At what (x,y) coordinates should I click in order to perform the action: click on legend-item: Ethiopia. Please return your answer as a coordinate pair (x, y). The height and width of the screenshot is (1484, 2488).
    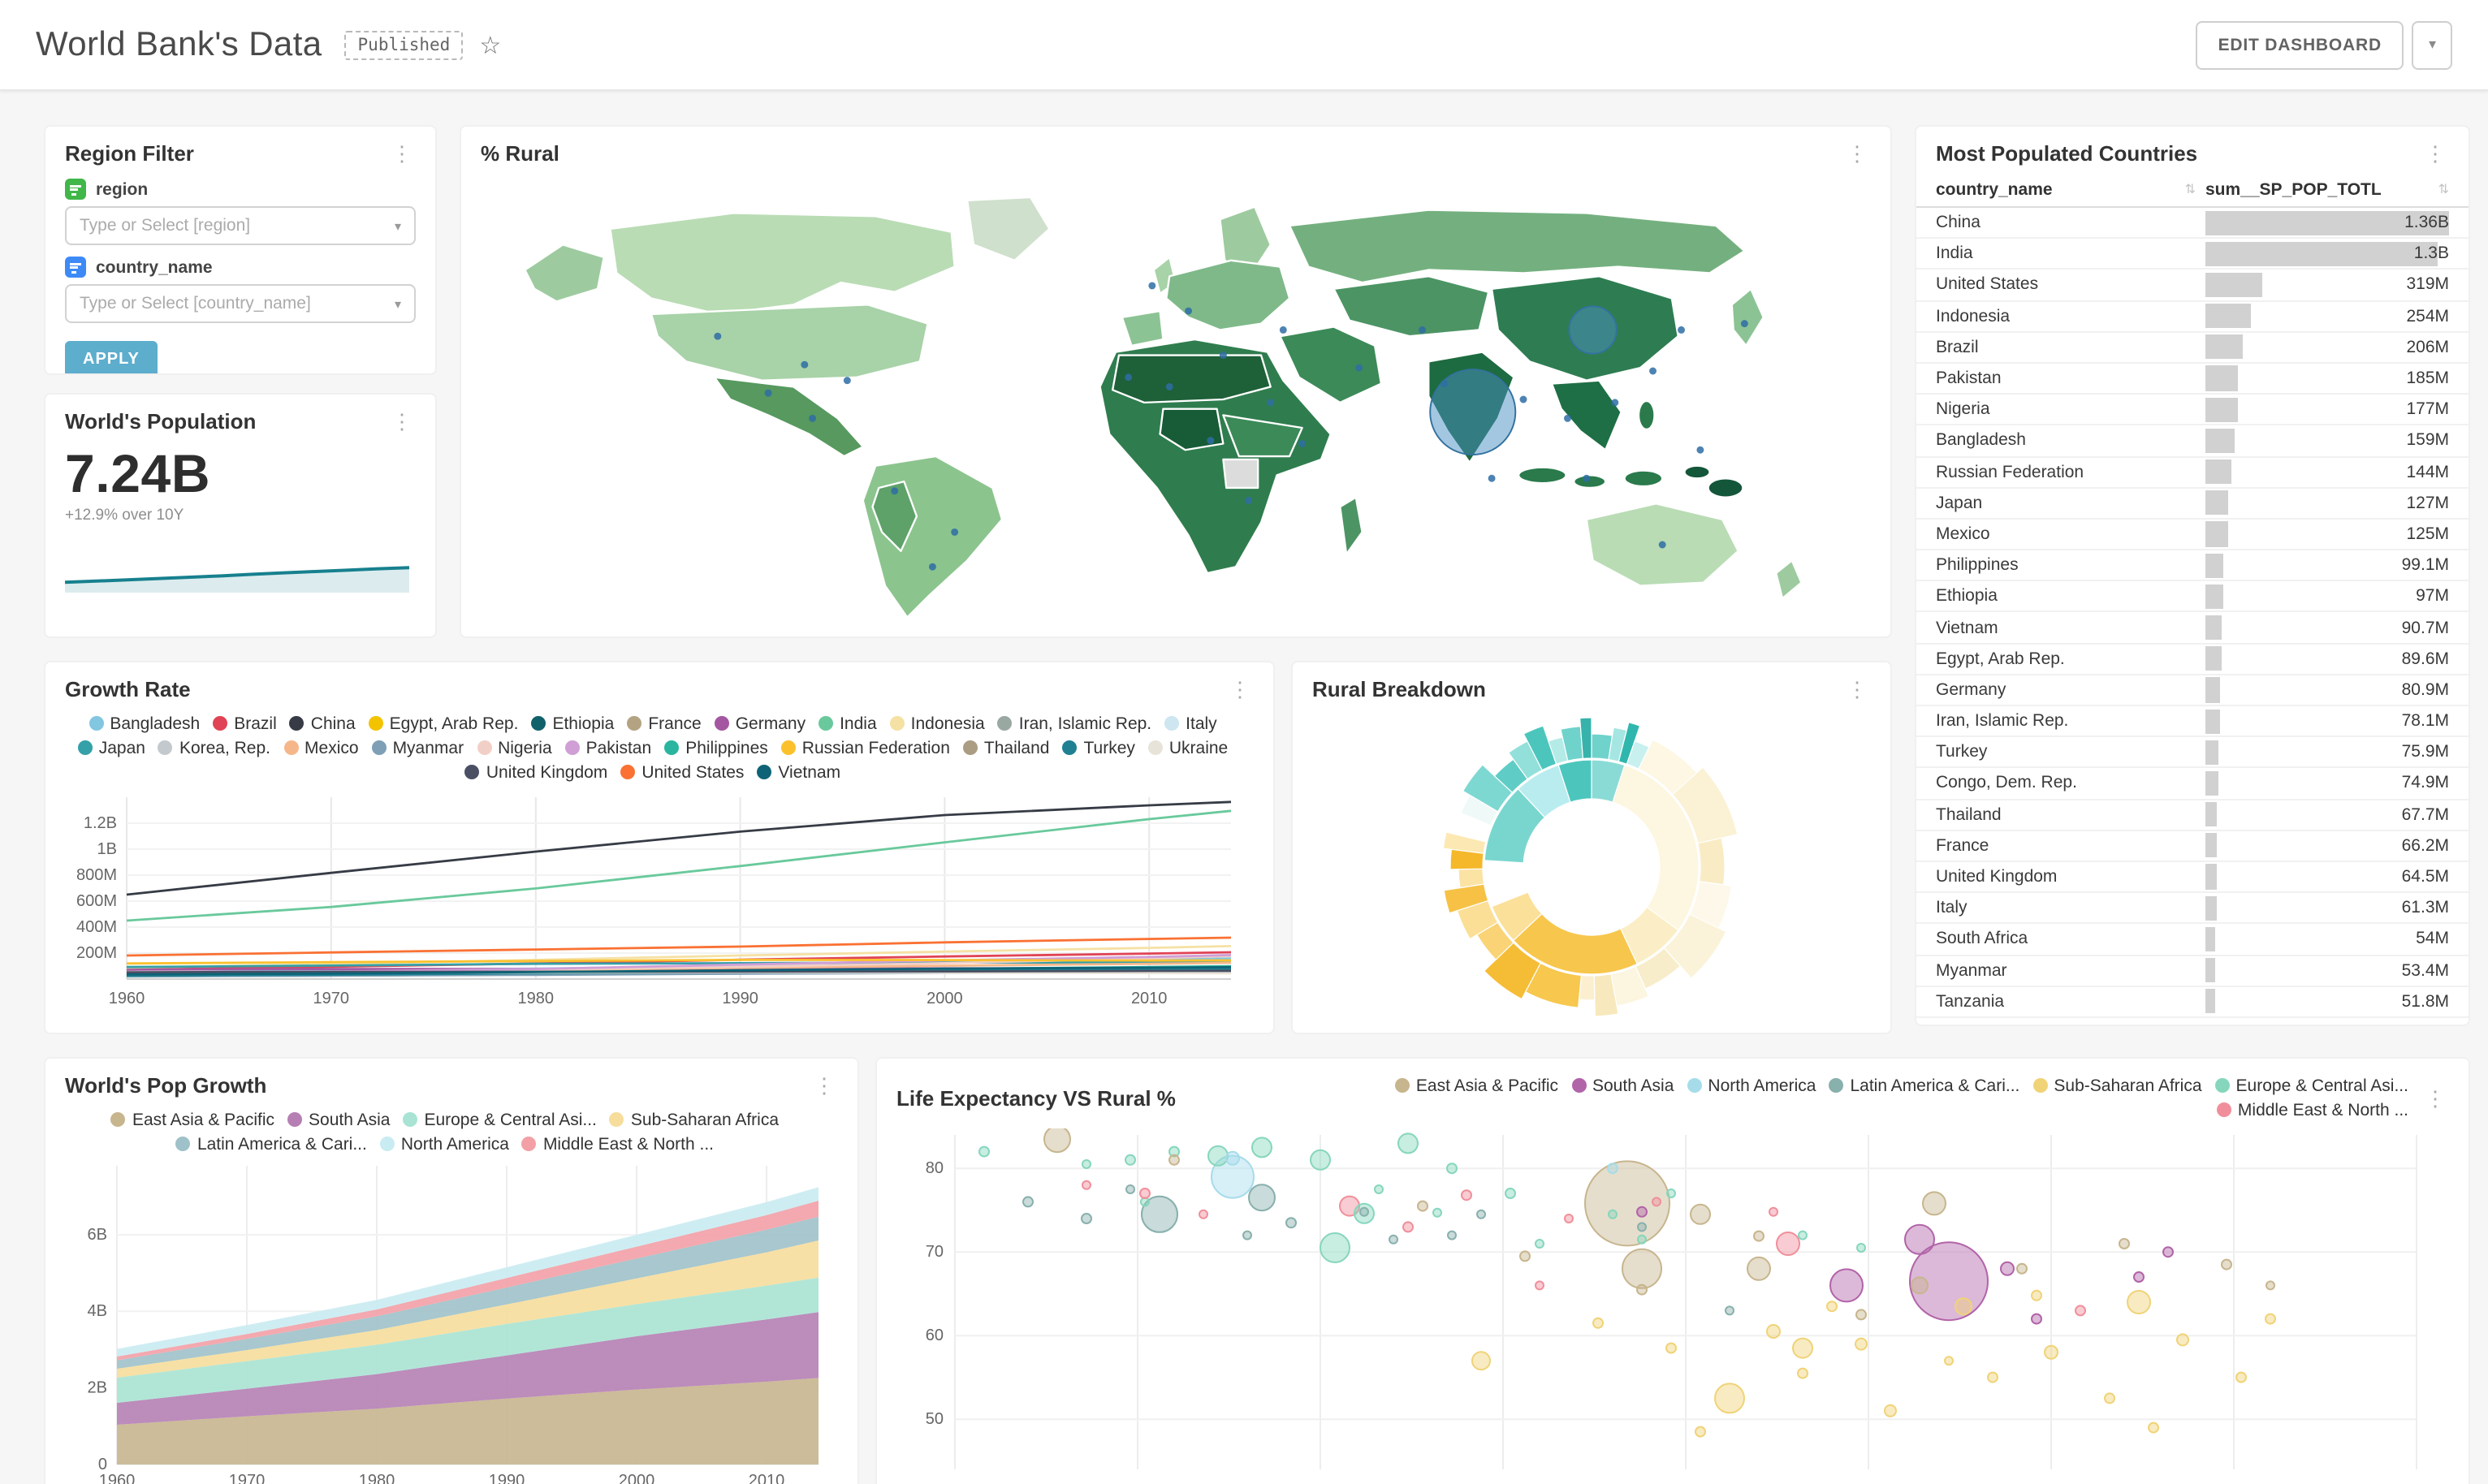
    Looking at the image, I should click on (572, 723).